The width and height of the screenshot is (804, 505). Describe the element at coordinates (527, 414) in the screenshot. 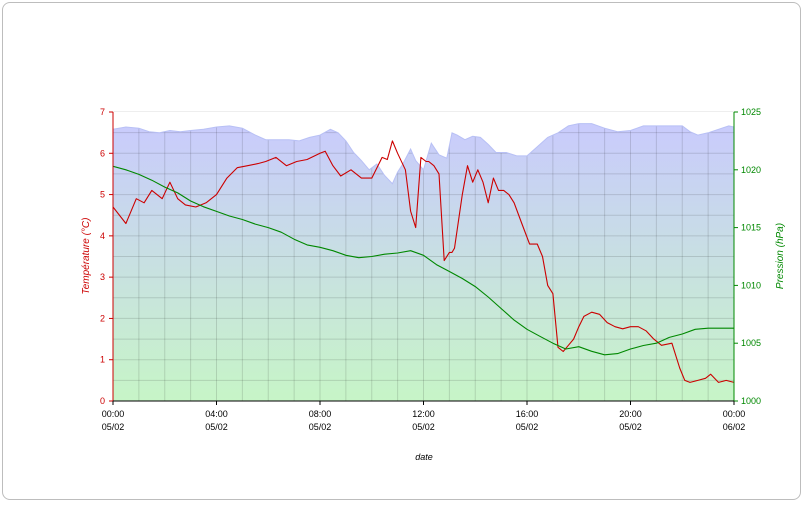

I see `x-tick-time: 16:00` at that location.